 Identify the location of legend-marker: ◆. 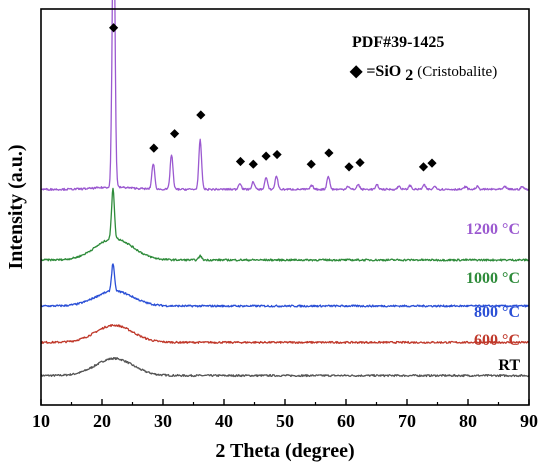
(356, 71).